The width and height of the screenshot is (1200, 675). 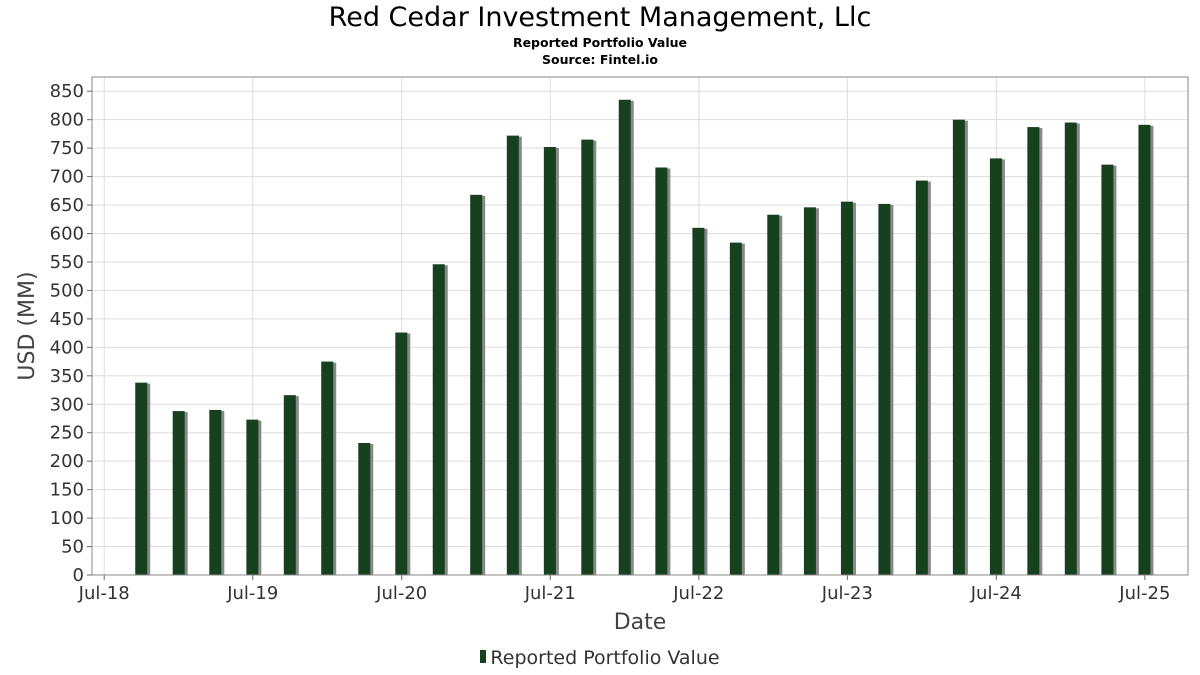 What do you see at coordinates (67, 347) in the screenshot?
I see `y-tick-label: 400` at bounding box center [67, 347].